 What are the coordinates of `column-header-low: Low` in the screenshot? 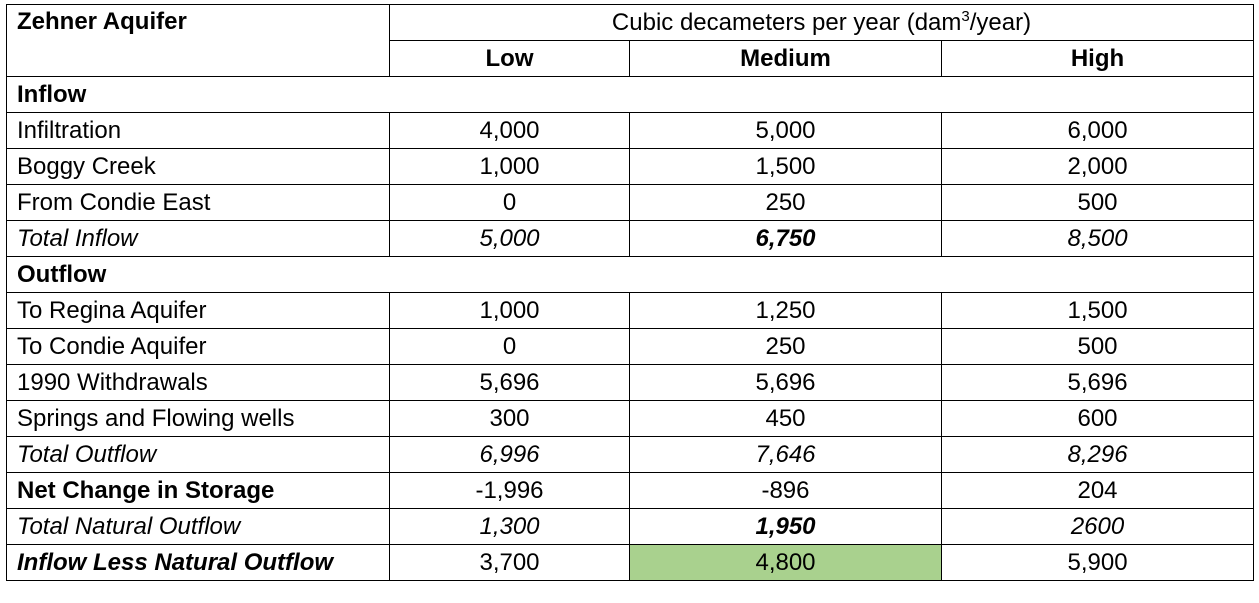 It's located at (509, 58).